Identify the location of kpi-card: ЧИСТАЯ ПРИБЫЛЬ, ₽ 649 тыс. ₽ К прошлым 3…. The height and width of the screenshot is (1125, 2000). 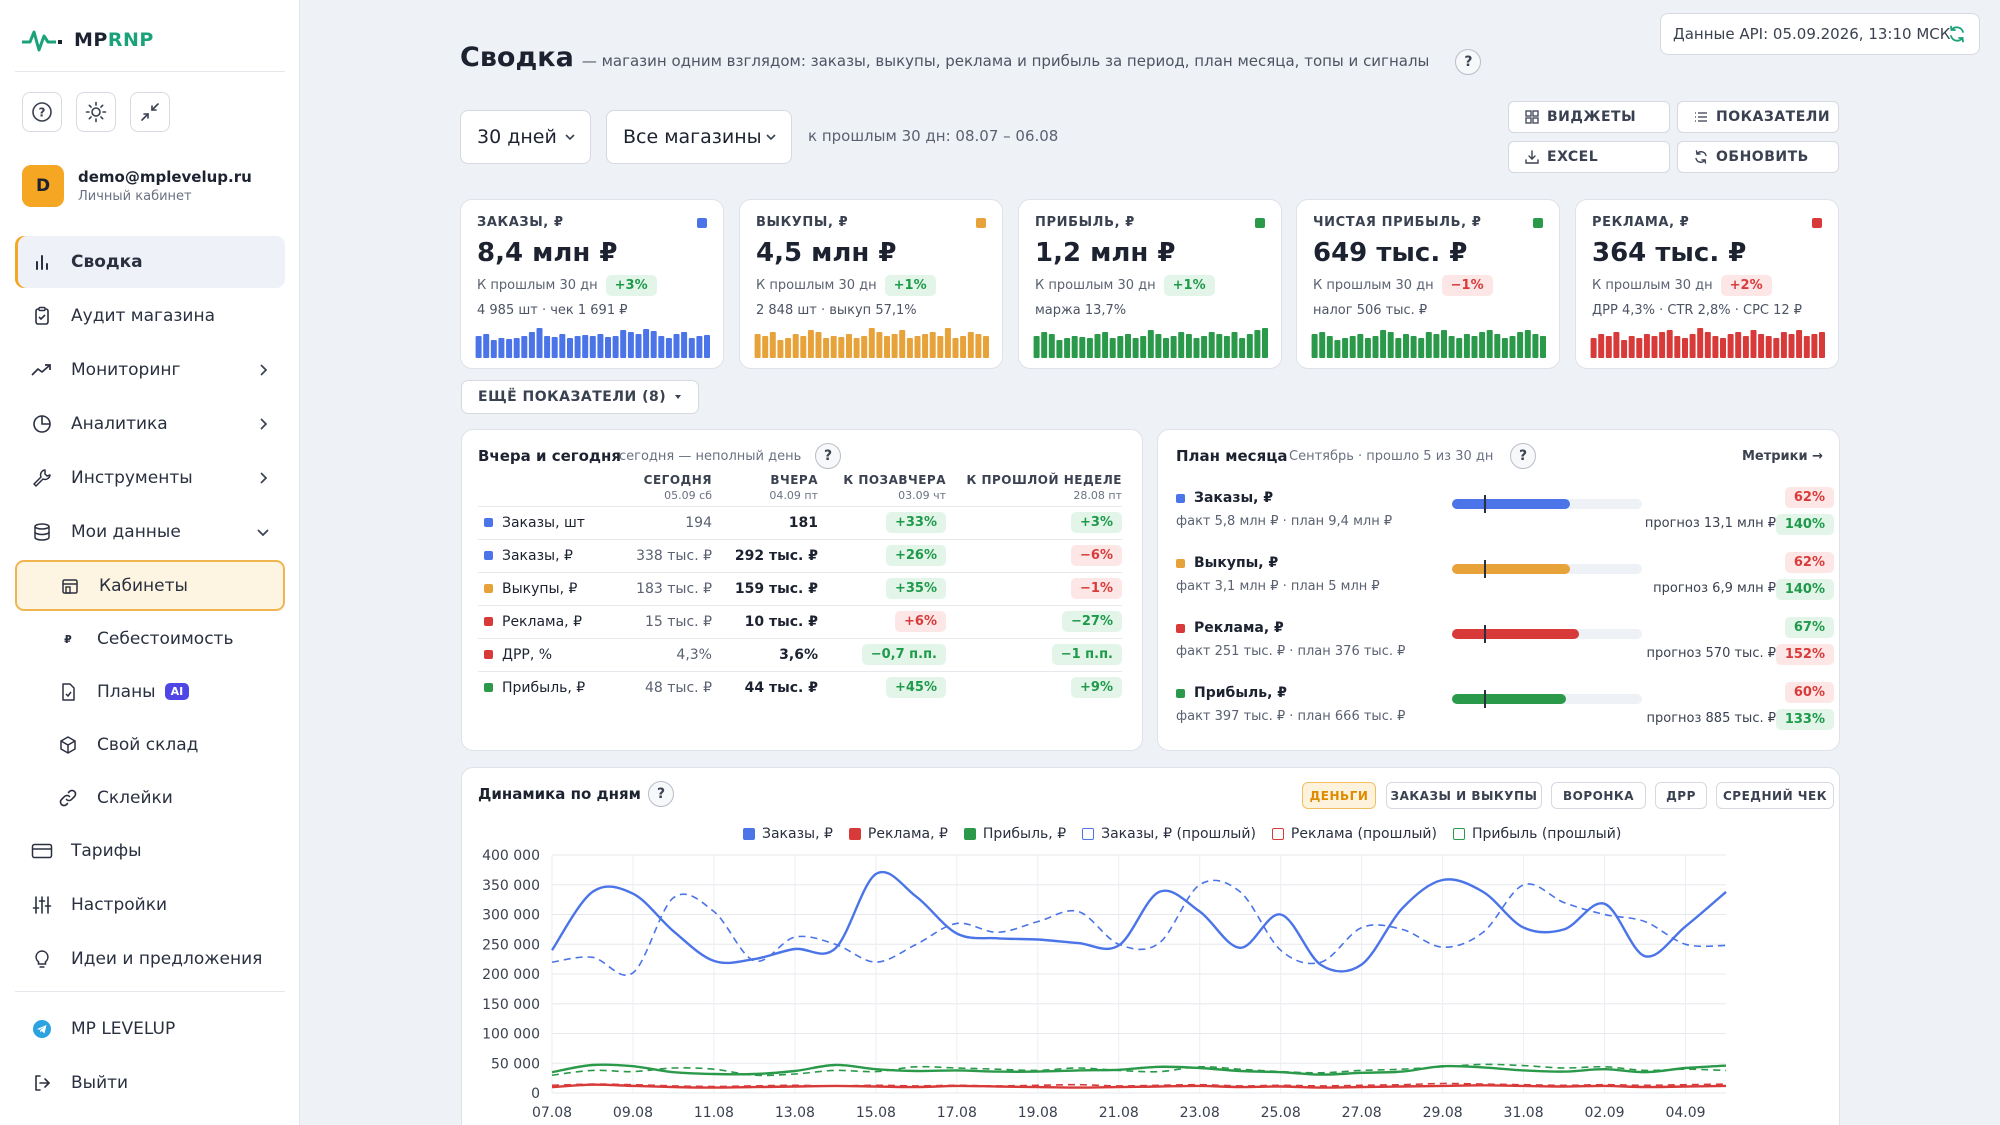
(1428, 284).